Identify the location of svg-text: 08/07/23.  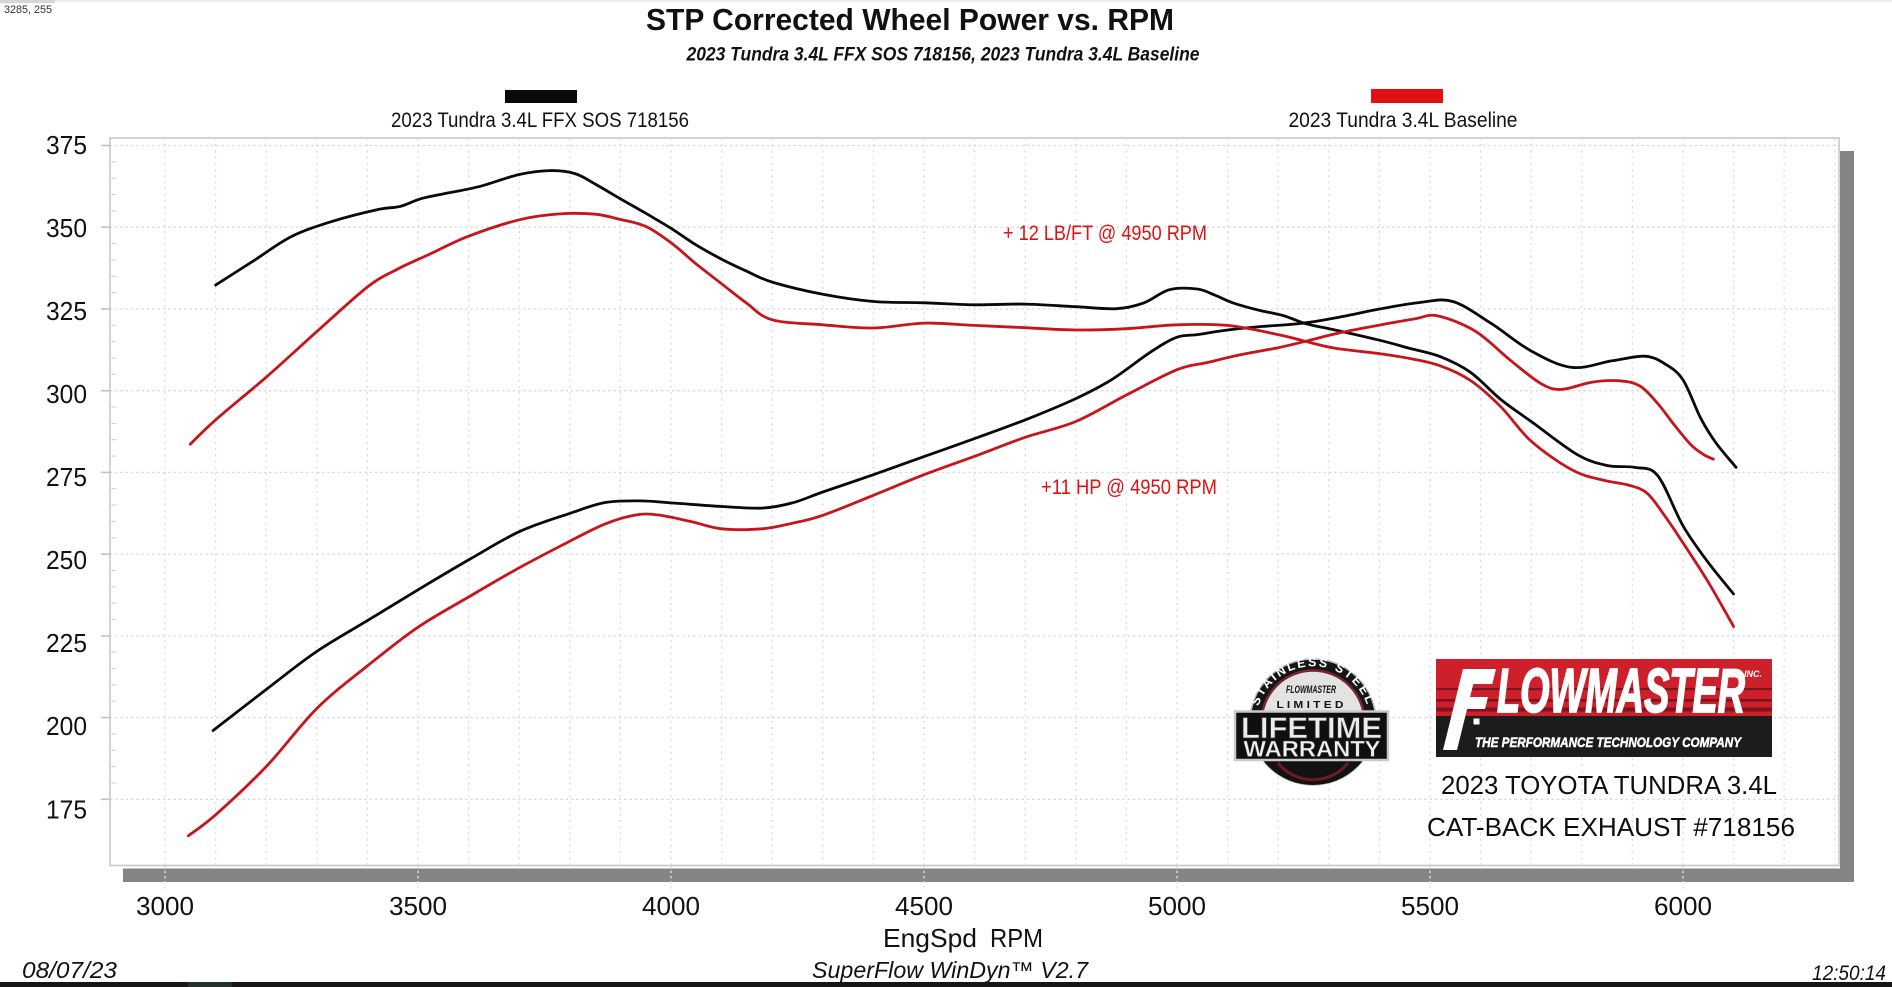
(69, 970).